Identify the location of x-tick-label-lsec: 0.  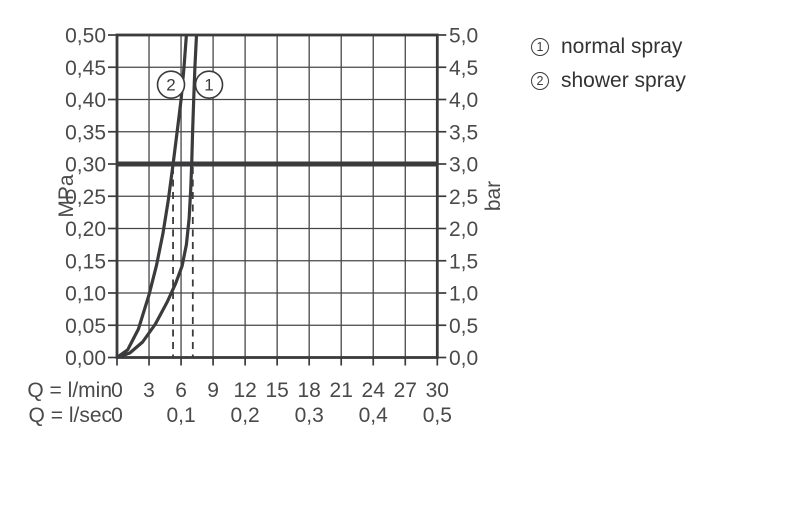
(117, 415).